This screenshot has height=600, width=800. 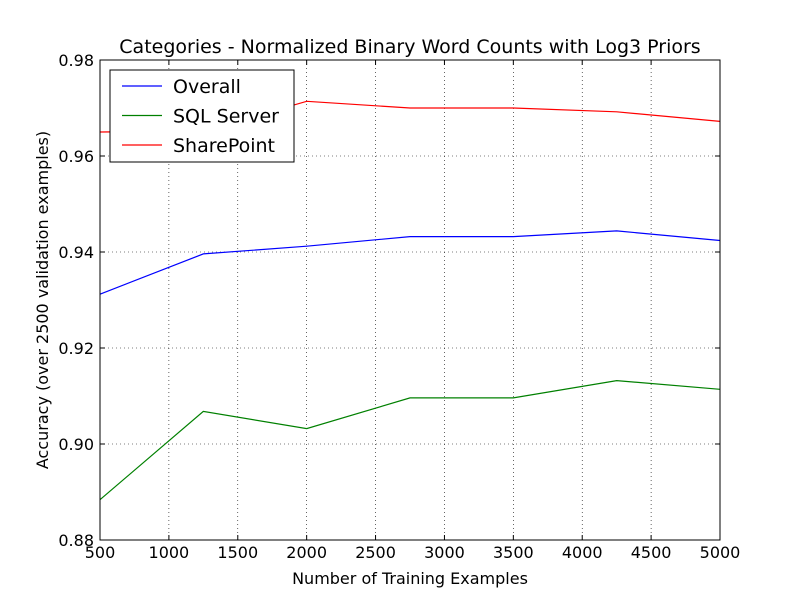 I want to click on x-tick-label: 4500, so click(x=651, y=552).